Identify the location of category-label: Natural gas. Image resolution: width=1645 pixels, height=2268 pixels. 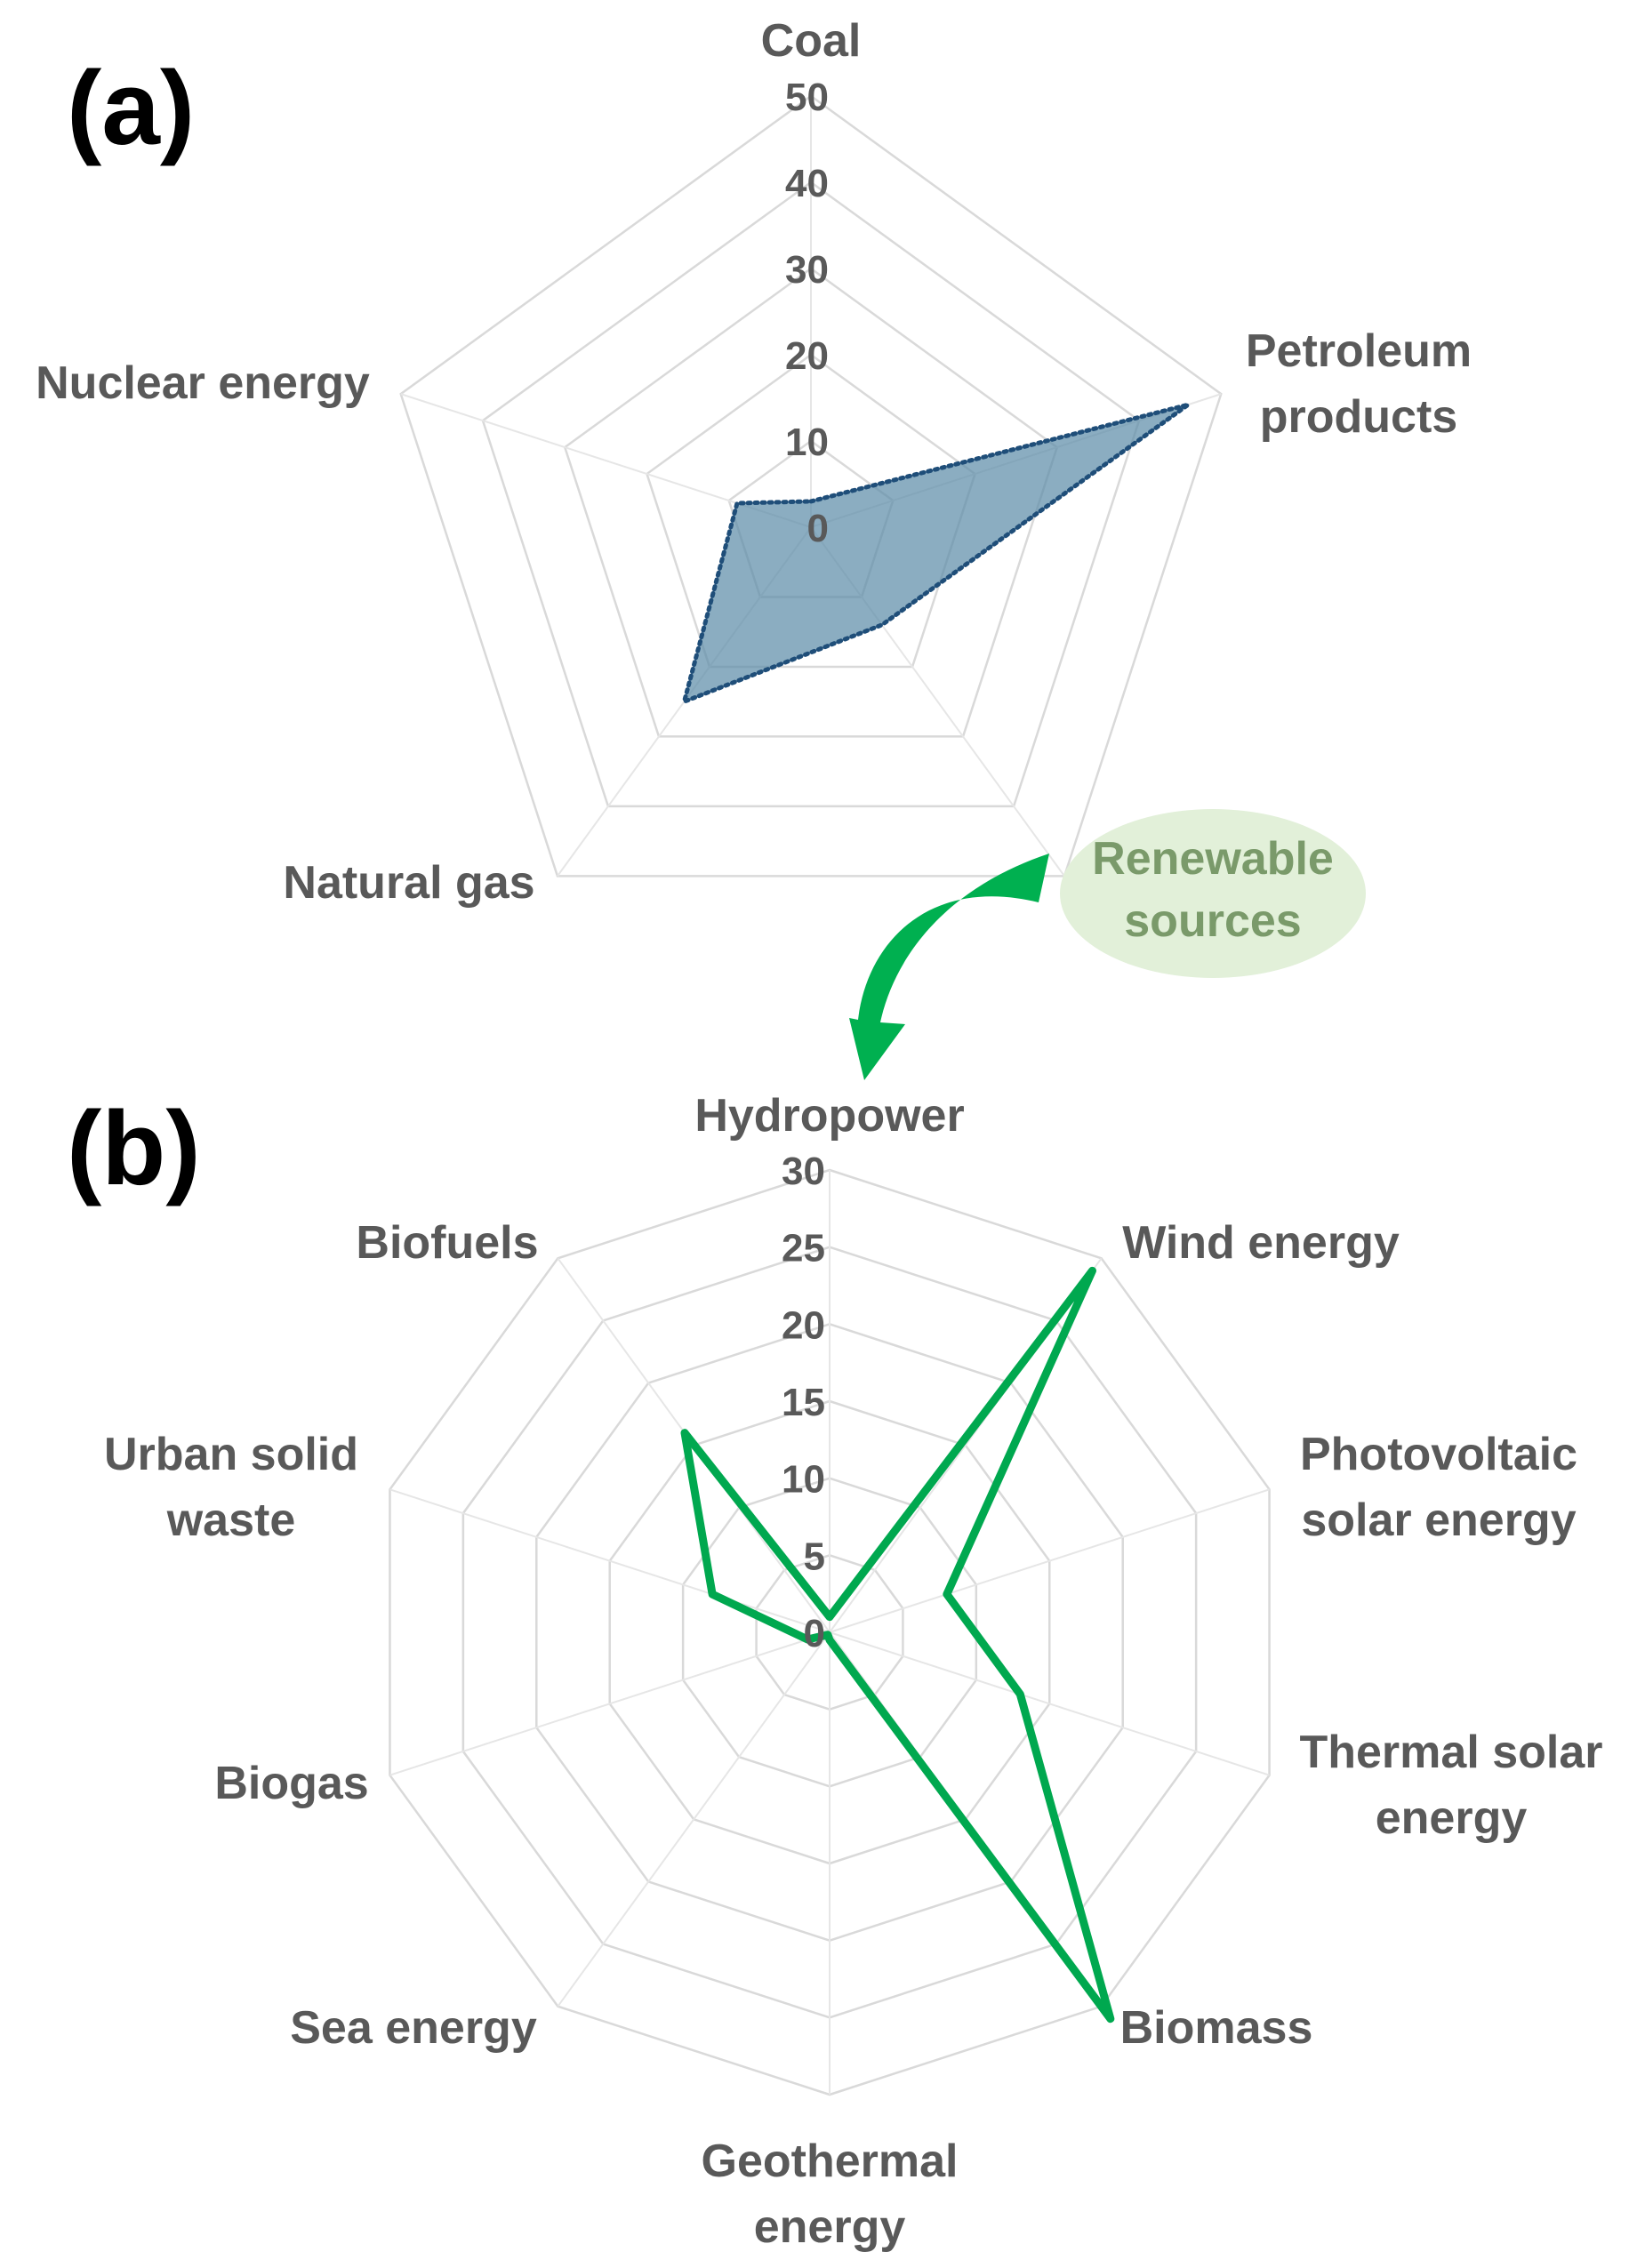
(409, 883).